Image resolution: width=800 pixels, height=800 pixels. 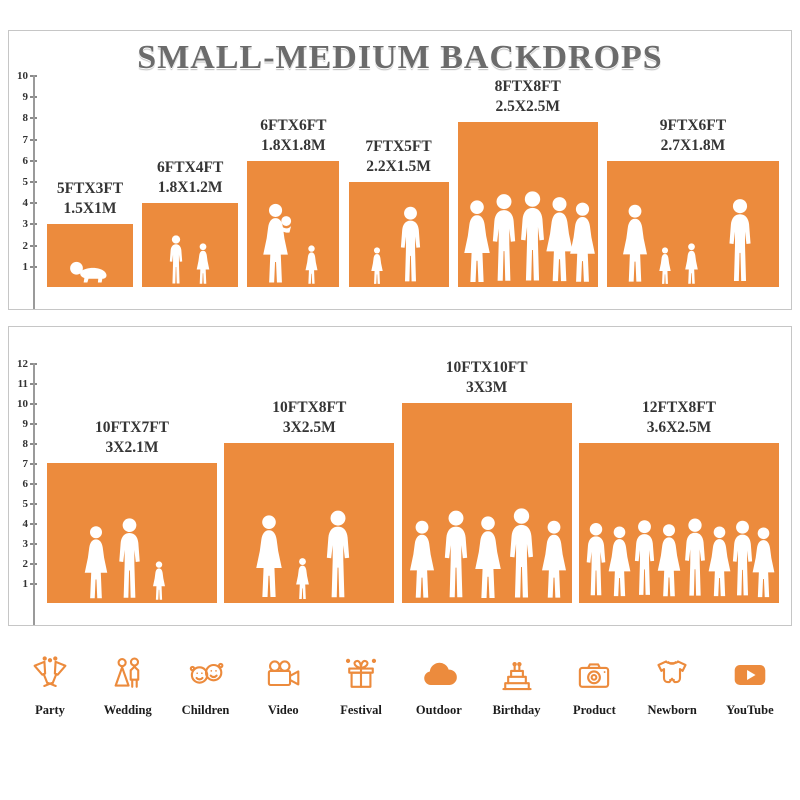 What do you see at coordinates (22, 384) in the screenshot?
I see `ruler-tick-label: 11` at bounding box center [22, 384].